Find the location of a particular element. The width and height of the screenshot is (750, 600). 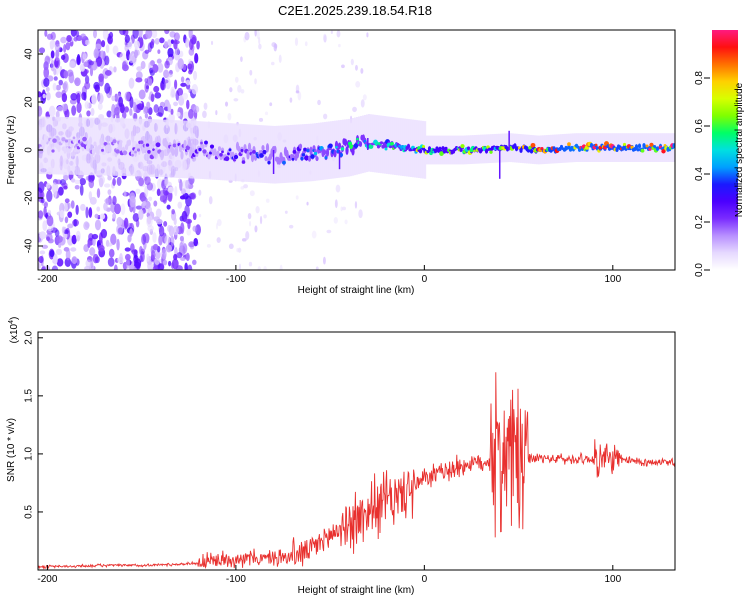

heatmap-y-ticks: -40 -20 0 20 40 is located at coordinates (33, 150).